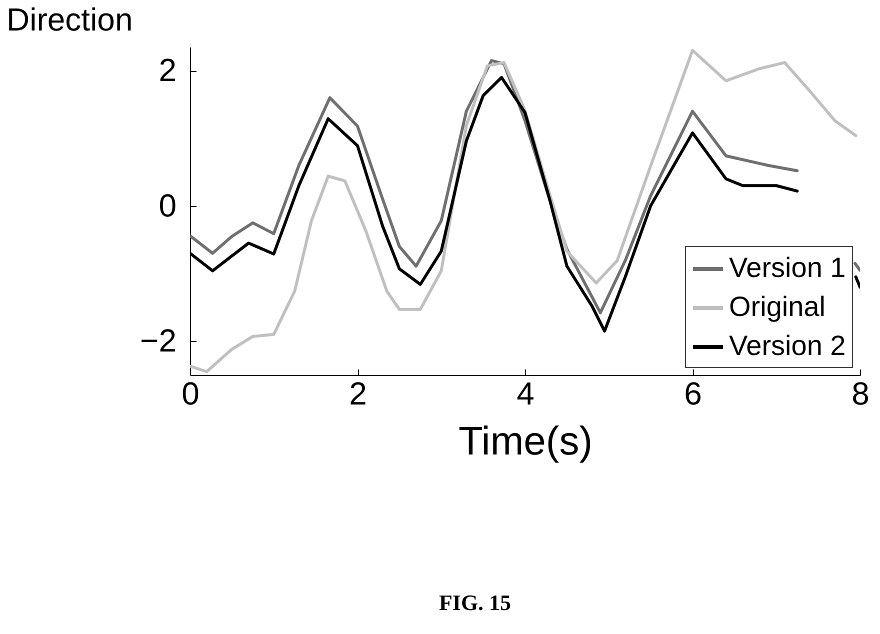 The image size is (880, 634). Describe the element at coordinates (861, 394) in the screenshot. I see `x-tick-label: 8` at that location.